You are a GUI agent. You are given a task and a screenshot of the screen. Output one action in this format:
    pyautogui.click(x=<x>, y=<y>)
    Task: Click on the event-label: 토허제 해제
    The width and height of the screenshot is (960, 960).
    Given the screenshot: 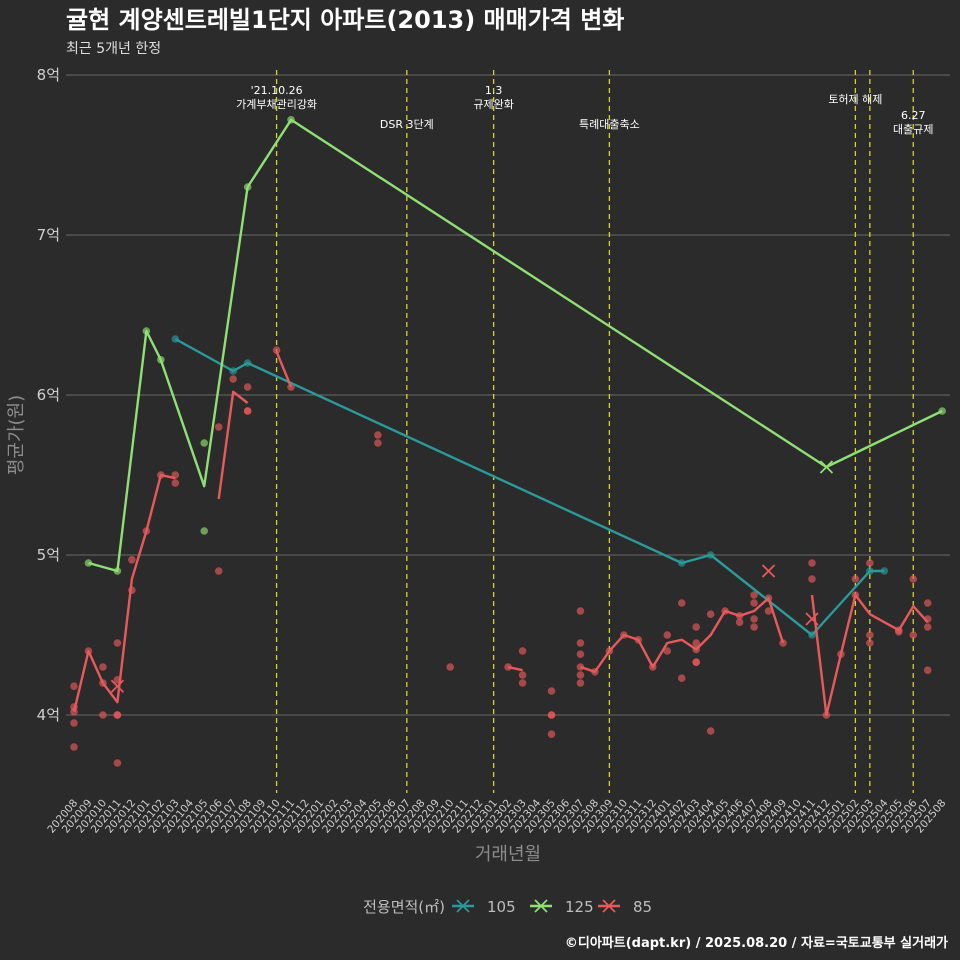 What is the action you would take?
    pyautogui.click(x=855, y=99)
    